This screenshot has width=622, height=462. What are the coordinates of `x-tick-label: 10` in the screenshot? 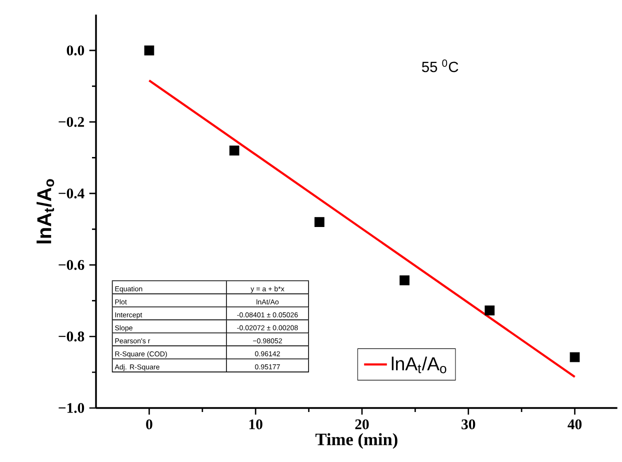 It's located at (255, 424).